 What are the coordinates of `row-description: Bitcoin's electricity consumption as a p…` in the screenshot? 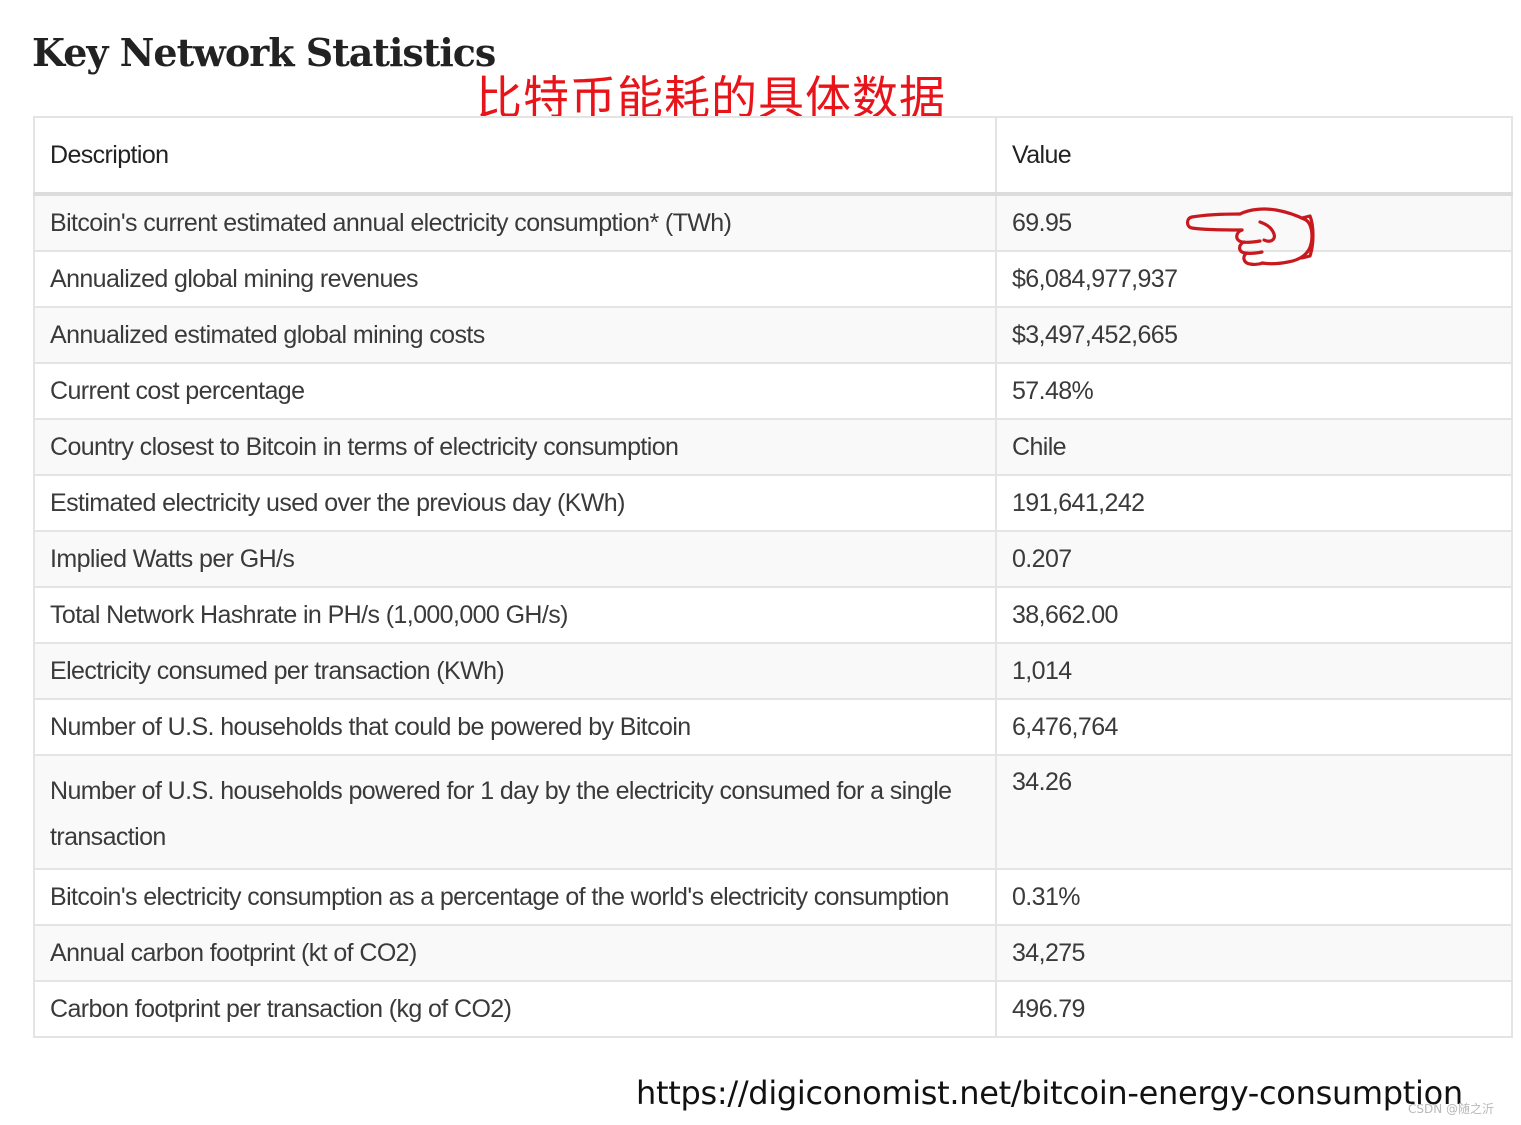 It's located at (515, 897).